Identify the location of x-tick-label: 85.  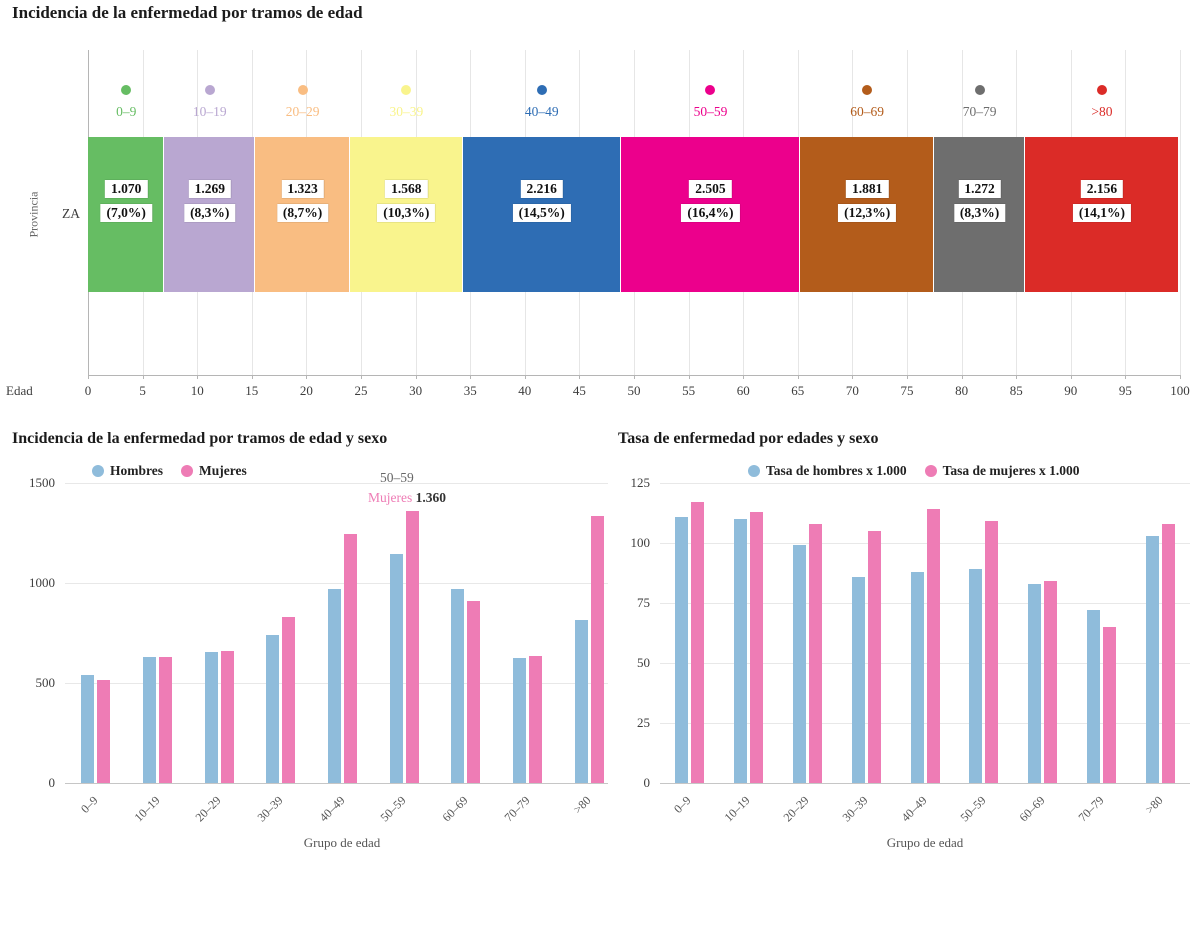
(1016, 390).